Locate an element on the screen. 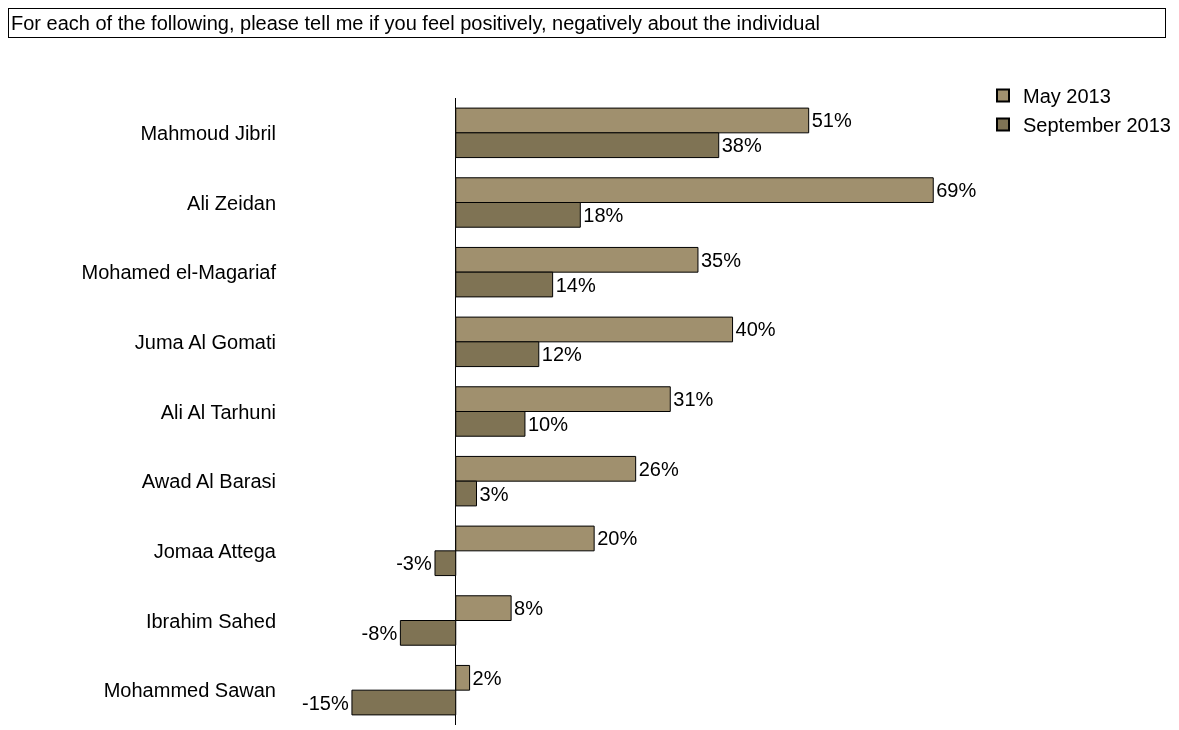  data-label: 18% is located at coordinates (603, 214).